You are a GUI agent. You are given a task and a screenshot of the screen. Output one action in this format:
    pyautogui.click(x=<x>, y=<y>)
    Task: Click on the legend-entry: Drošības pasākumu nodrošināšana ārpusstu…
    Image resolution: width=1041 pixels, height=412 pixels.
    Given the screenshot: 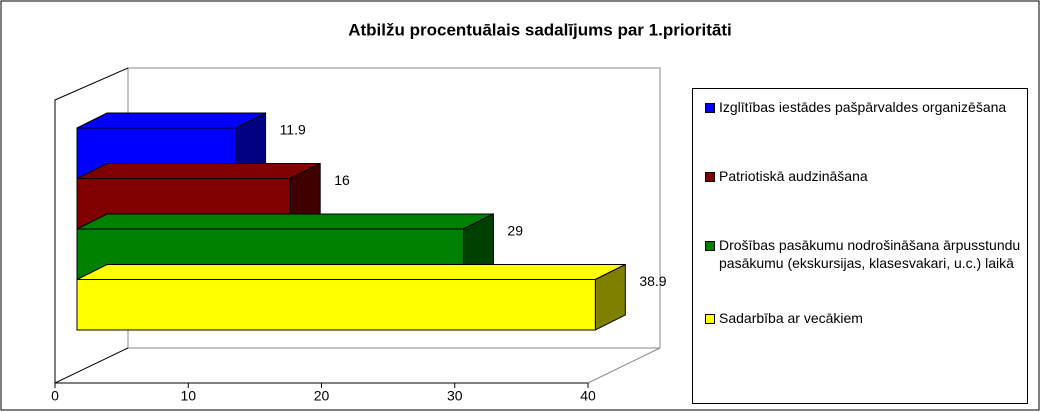 What is the action you would take?
    pyautogui.click(x=871, y=254)
    